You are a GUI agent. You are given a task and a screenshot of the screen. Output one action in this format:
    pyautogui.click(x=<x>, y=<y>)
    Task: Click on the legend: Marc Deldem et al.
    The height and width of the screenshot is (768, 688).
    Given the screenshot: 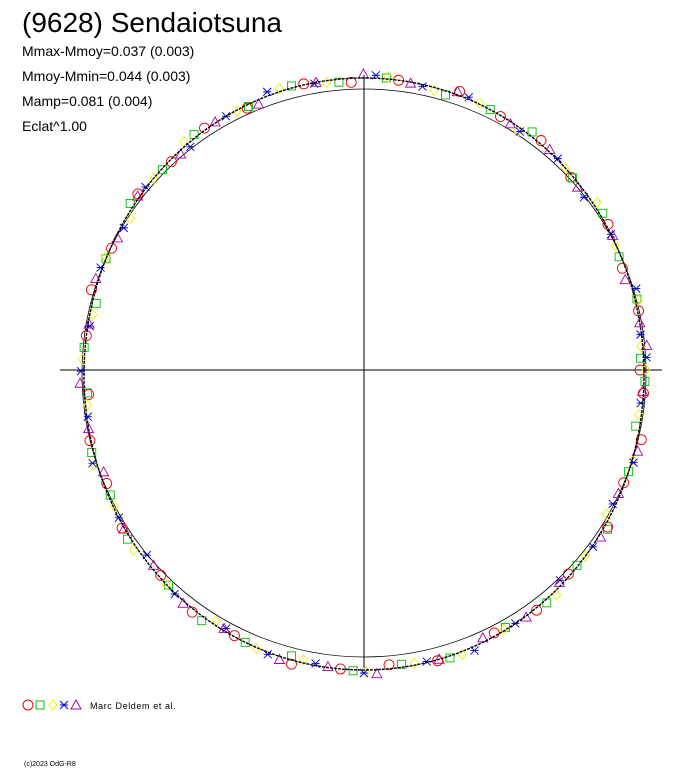 What is the action you would take?
    pyautogui.click(x=99, y=704)
    